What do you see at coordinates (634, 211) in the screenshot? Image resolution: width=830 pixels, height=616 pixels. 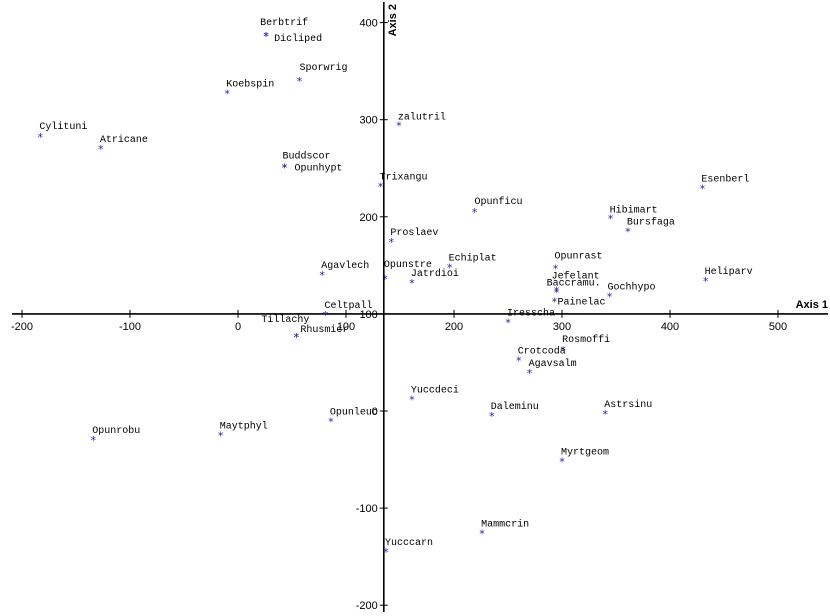 I see `data-point-label: Hibimart` at bounding box center [634, 211].